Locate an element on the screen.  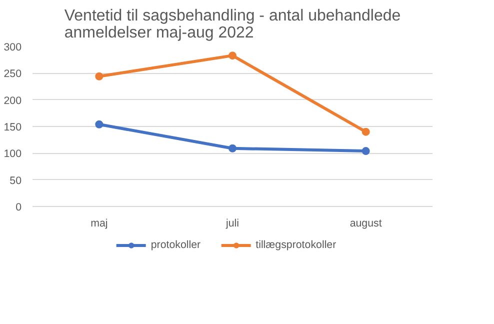
chart-title: Ventetid til sagsbehandling - antal ubehandlede anmeldelser maj-aug 2022 is located at coordinates (232, 25).